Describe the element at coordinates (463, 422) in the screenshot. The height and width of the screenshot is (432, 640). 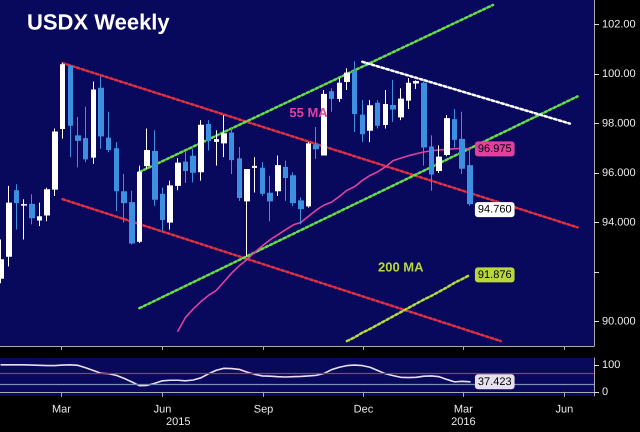
I see `text: 2016` at that location.